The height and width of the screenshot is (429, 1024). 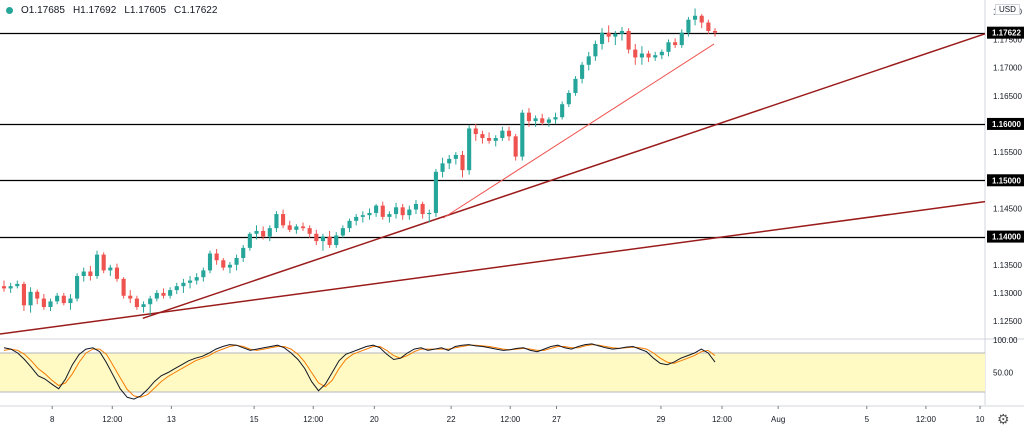 I want to click on time-tick-label: 8, so click(x=52, y=419).